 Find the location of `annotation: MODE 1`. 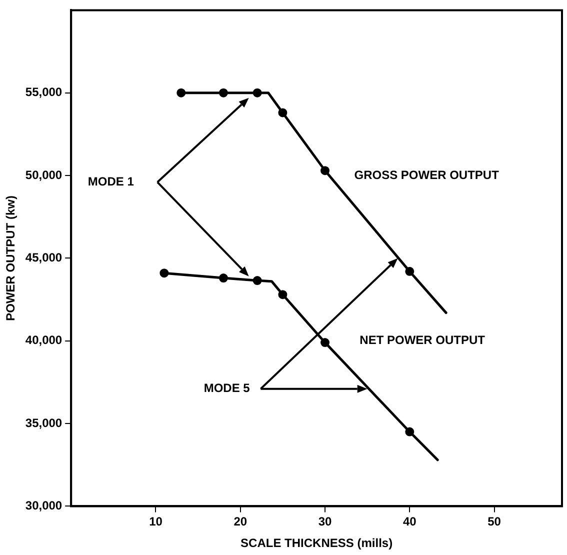

annotation: MODE 1 is located at coordinates (111, 181).